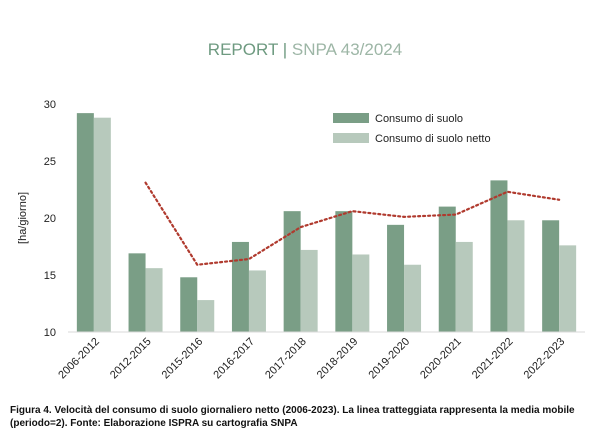 This screenshot has width=610, height=431. I want to click on x-tick-label: 2019-2020, so click(389, 359).